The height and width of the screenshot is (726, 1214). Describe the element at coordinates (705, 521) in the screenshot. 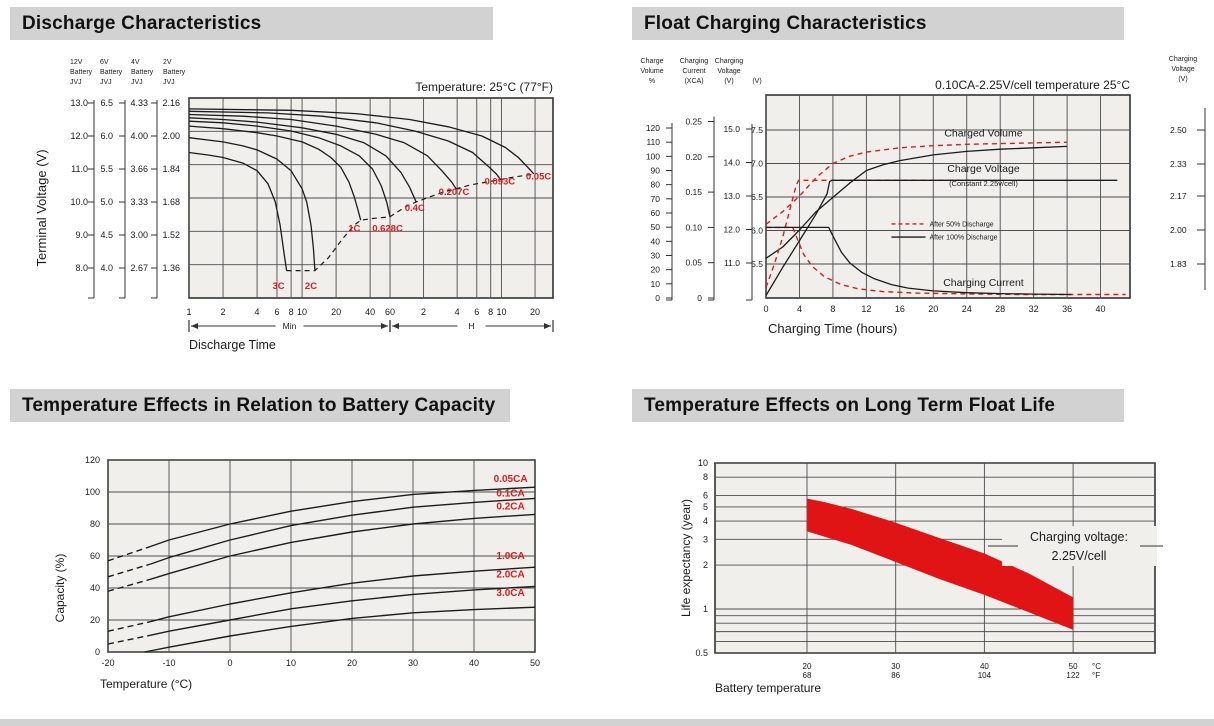

I see `tick-label: 4` at that location.